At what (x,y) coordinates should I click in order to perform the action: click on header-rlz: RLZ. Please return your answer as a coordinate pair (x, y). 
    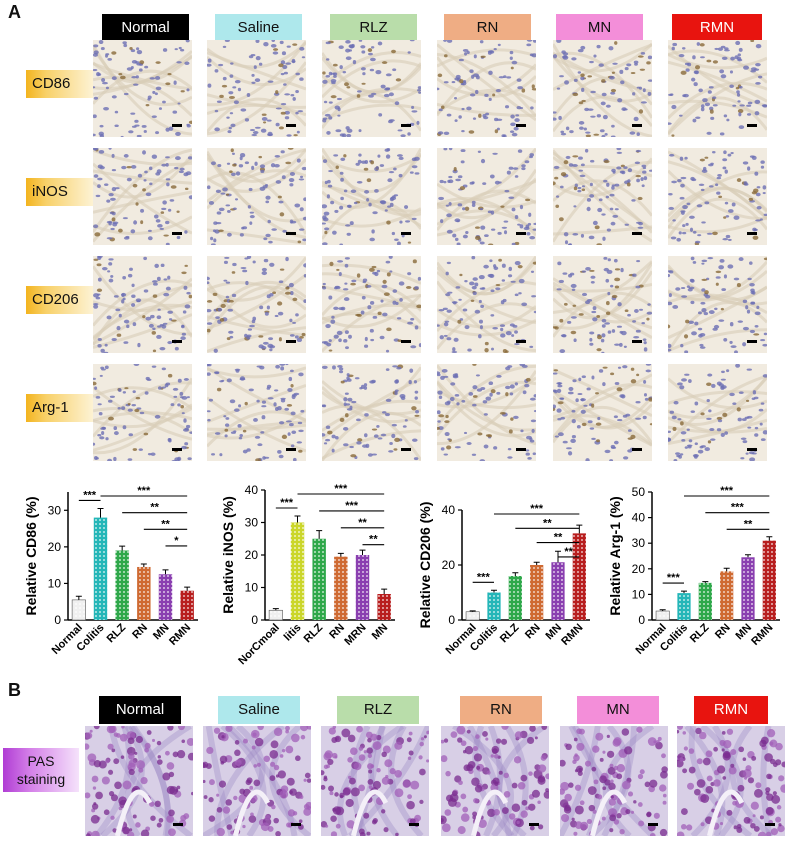
    Looking at the image, I should click on (373, 28).